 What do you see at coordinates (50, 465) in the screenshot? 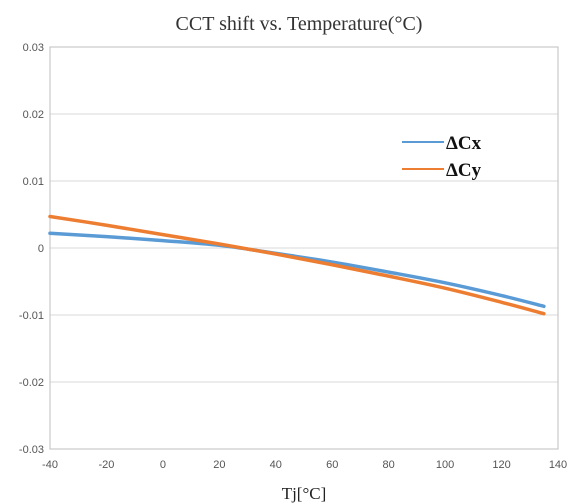
I see `x-tick-label: -40` at bounding box center [50, 465].